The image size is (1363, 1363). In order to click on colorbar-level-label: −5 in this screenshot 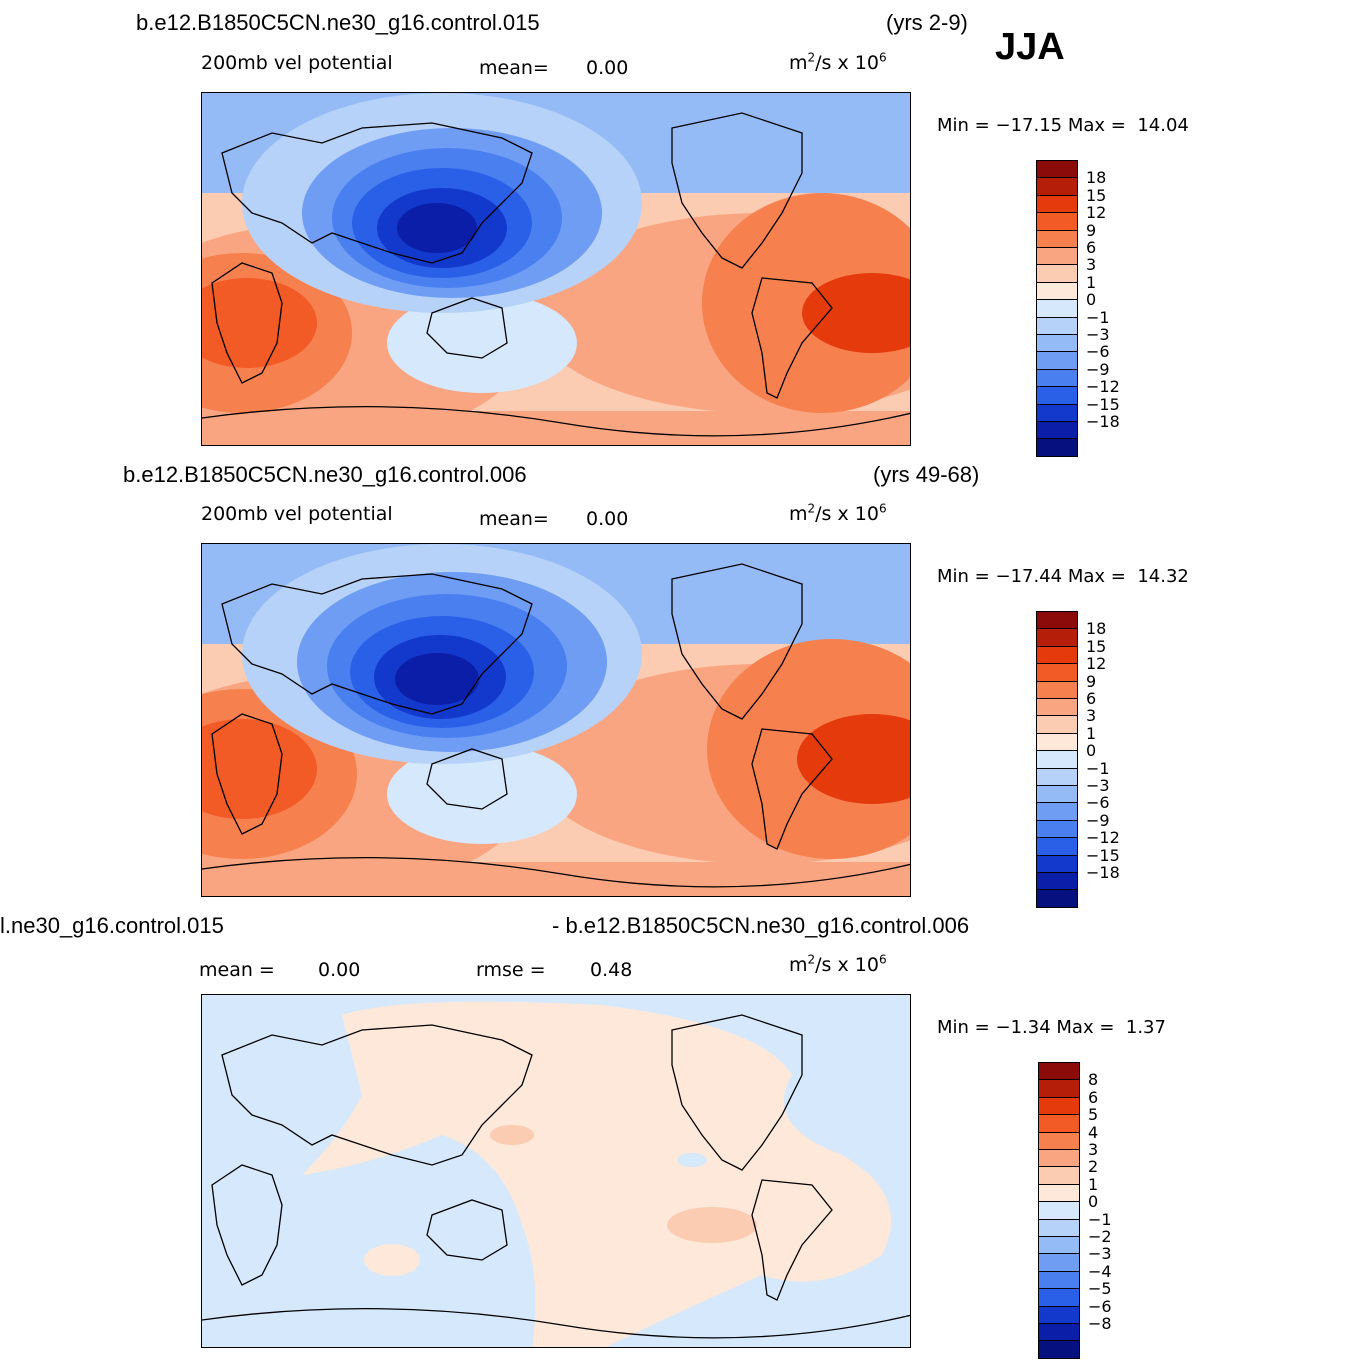, I will do `click(1100, 1289)`.